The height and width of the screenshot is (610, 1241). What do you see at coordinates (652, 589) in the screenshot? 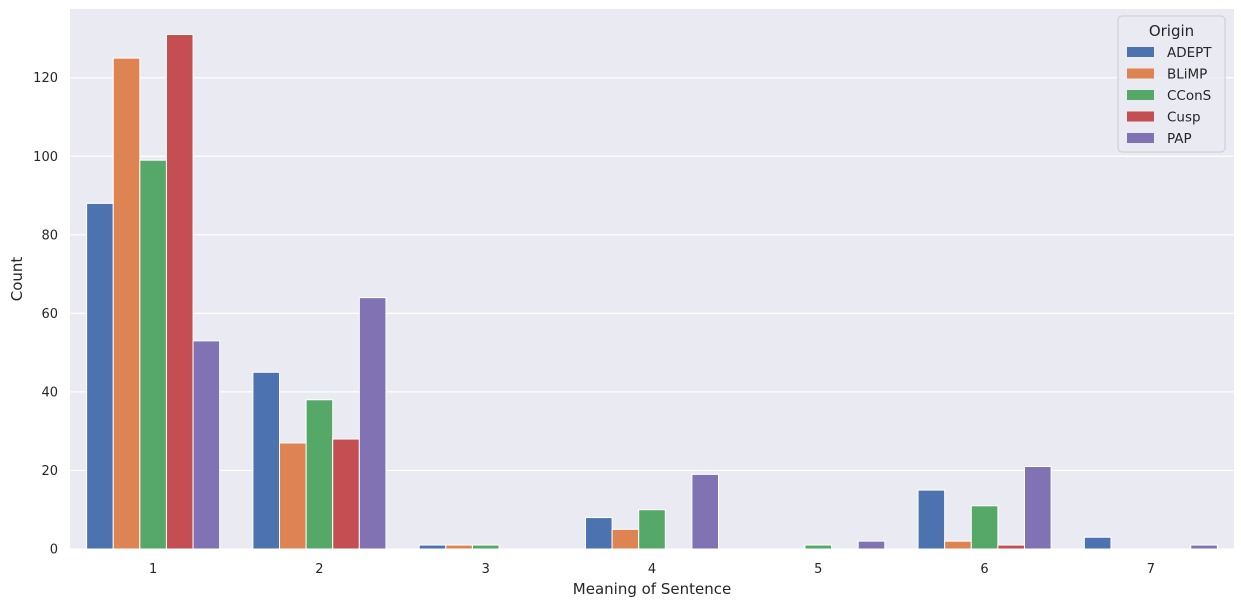
I see `x-axis-label: Meaning of Sentence` at bounding box center [652, 589].